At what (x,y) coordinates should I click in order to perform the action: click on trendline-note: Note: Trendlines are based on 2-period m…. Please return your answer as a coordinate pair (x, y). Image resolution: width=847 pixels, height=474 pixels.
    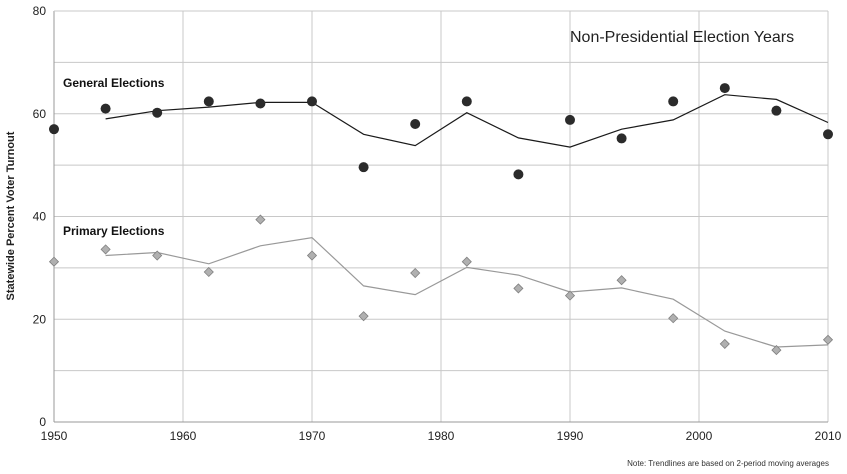
    Looking at the image, I should click on (728, 463).